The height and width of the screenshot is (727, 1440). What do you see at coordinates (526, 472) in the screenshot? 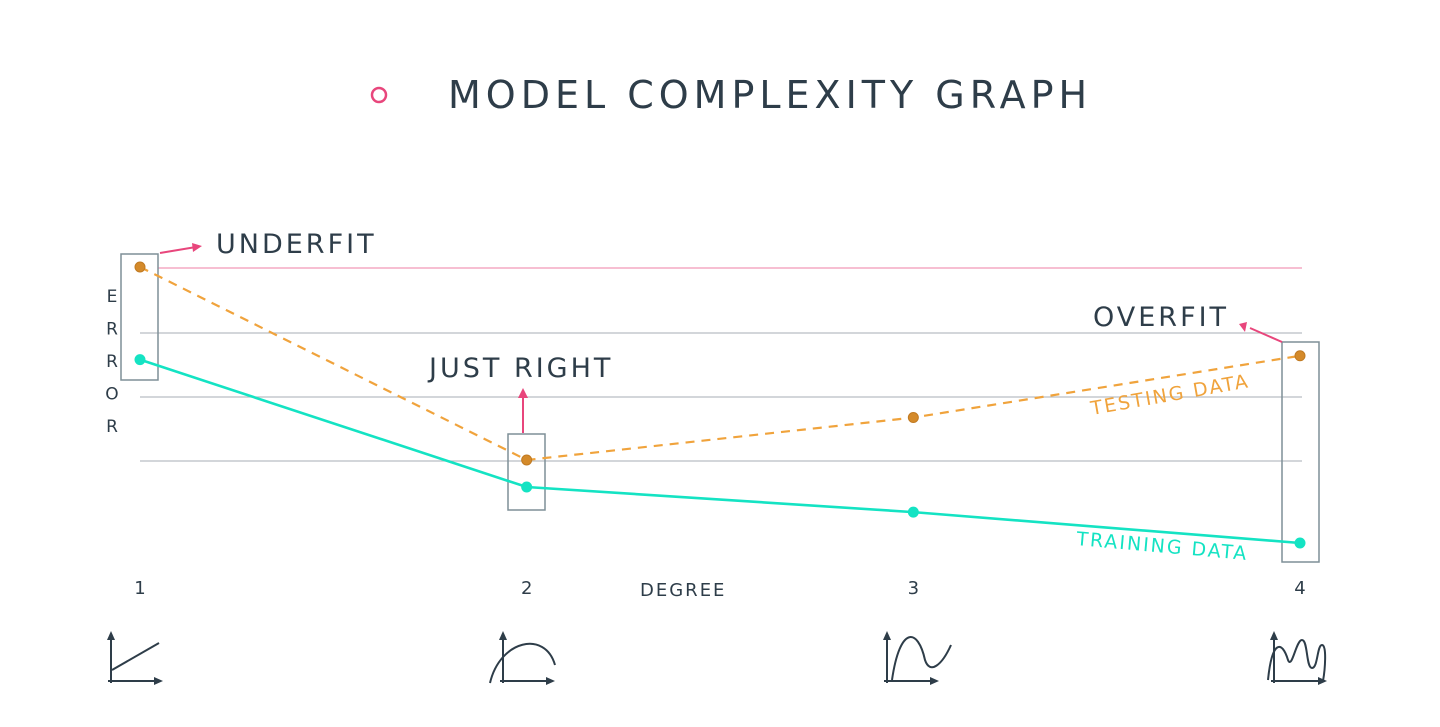
I see `just-right-highlight-box` at bounding box center [526, 472].